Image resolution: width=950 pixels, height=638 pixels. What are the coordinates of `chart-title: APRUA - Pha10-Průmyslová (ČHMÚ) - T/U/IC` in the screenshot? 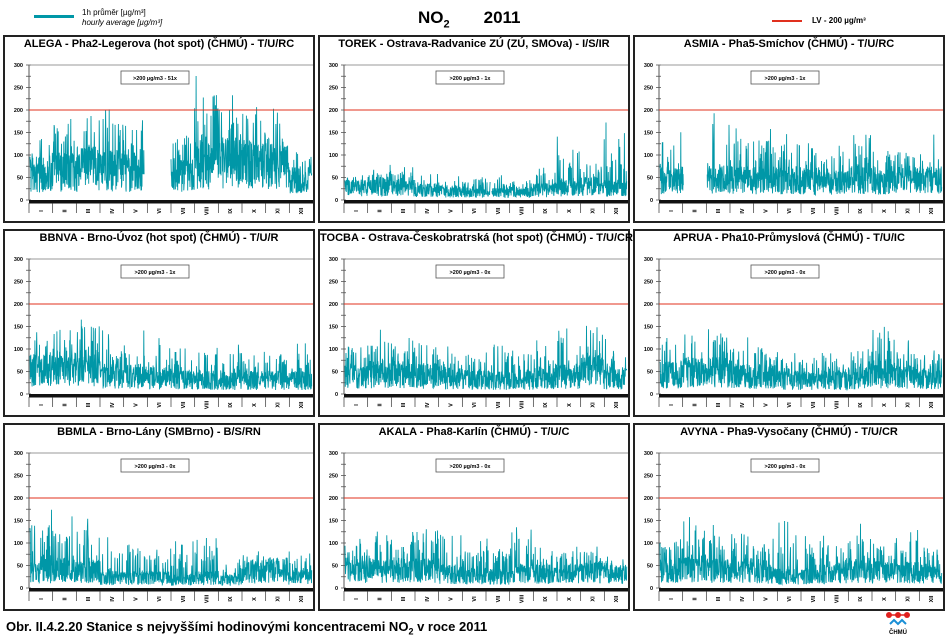 It's located at (789, 238).